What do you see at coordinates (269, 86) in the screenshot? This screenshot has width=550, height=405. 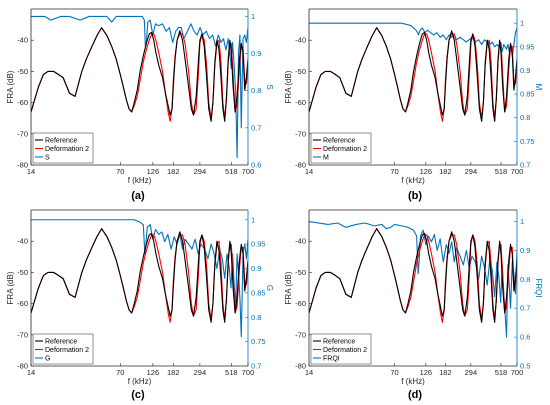 I see `y-axis-label-right: S` at bounding box center [269, 86].